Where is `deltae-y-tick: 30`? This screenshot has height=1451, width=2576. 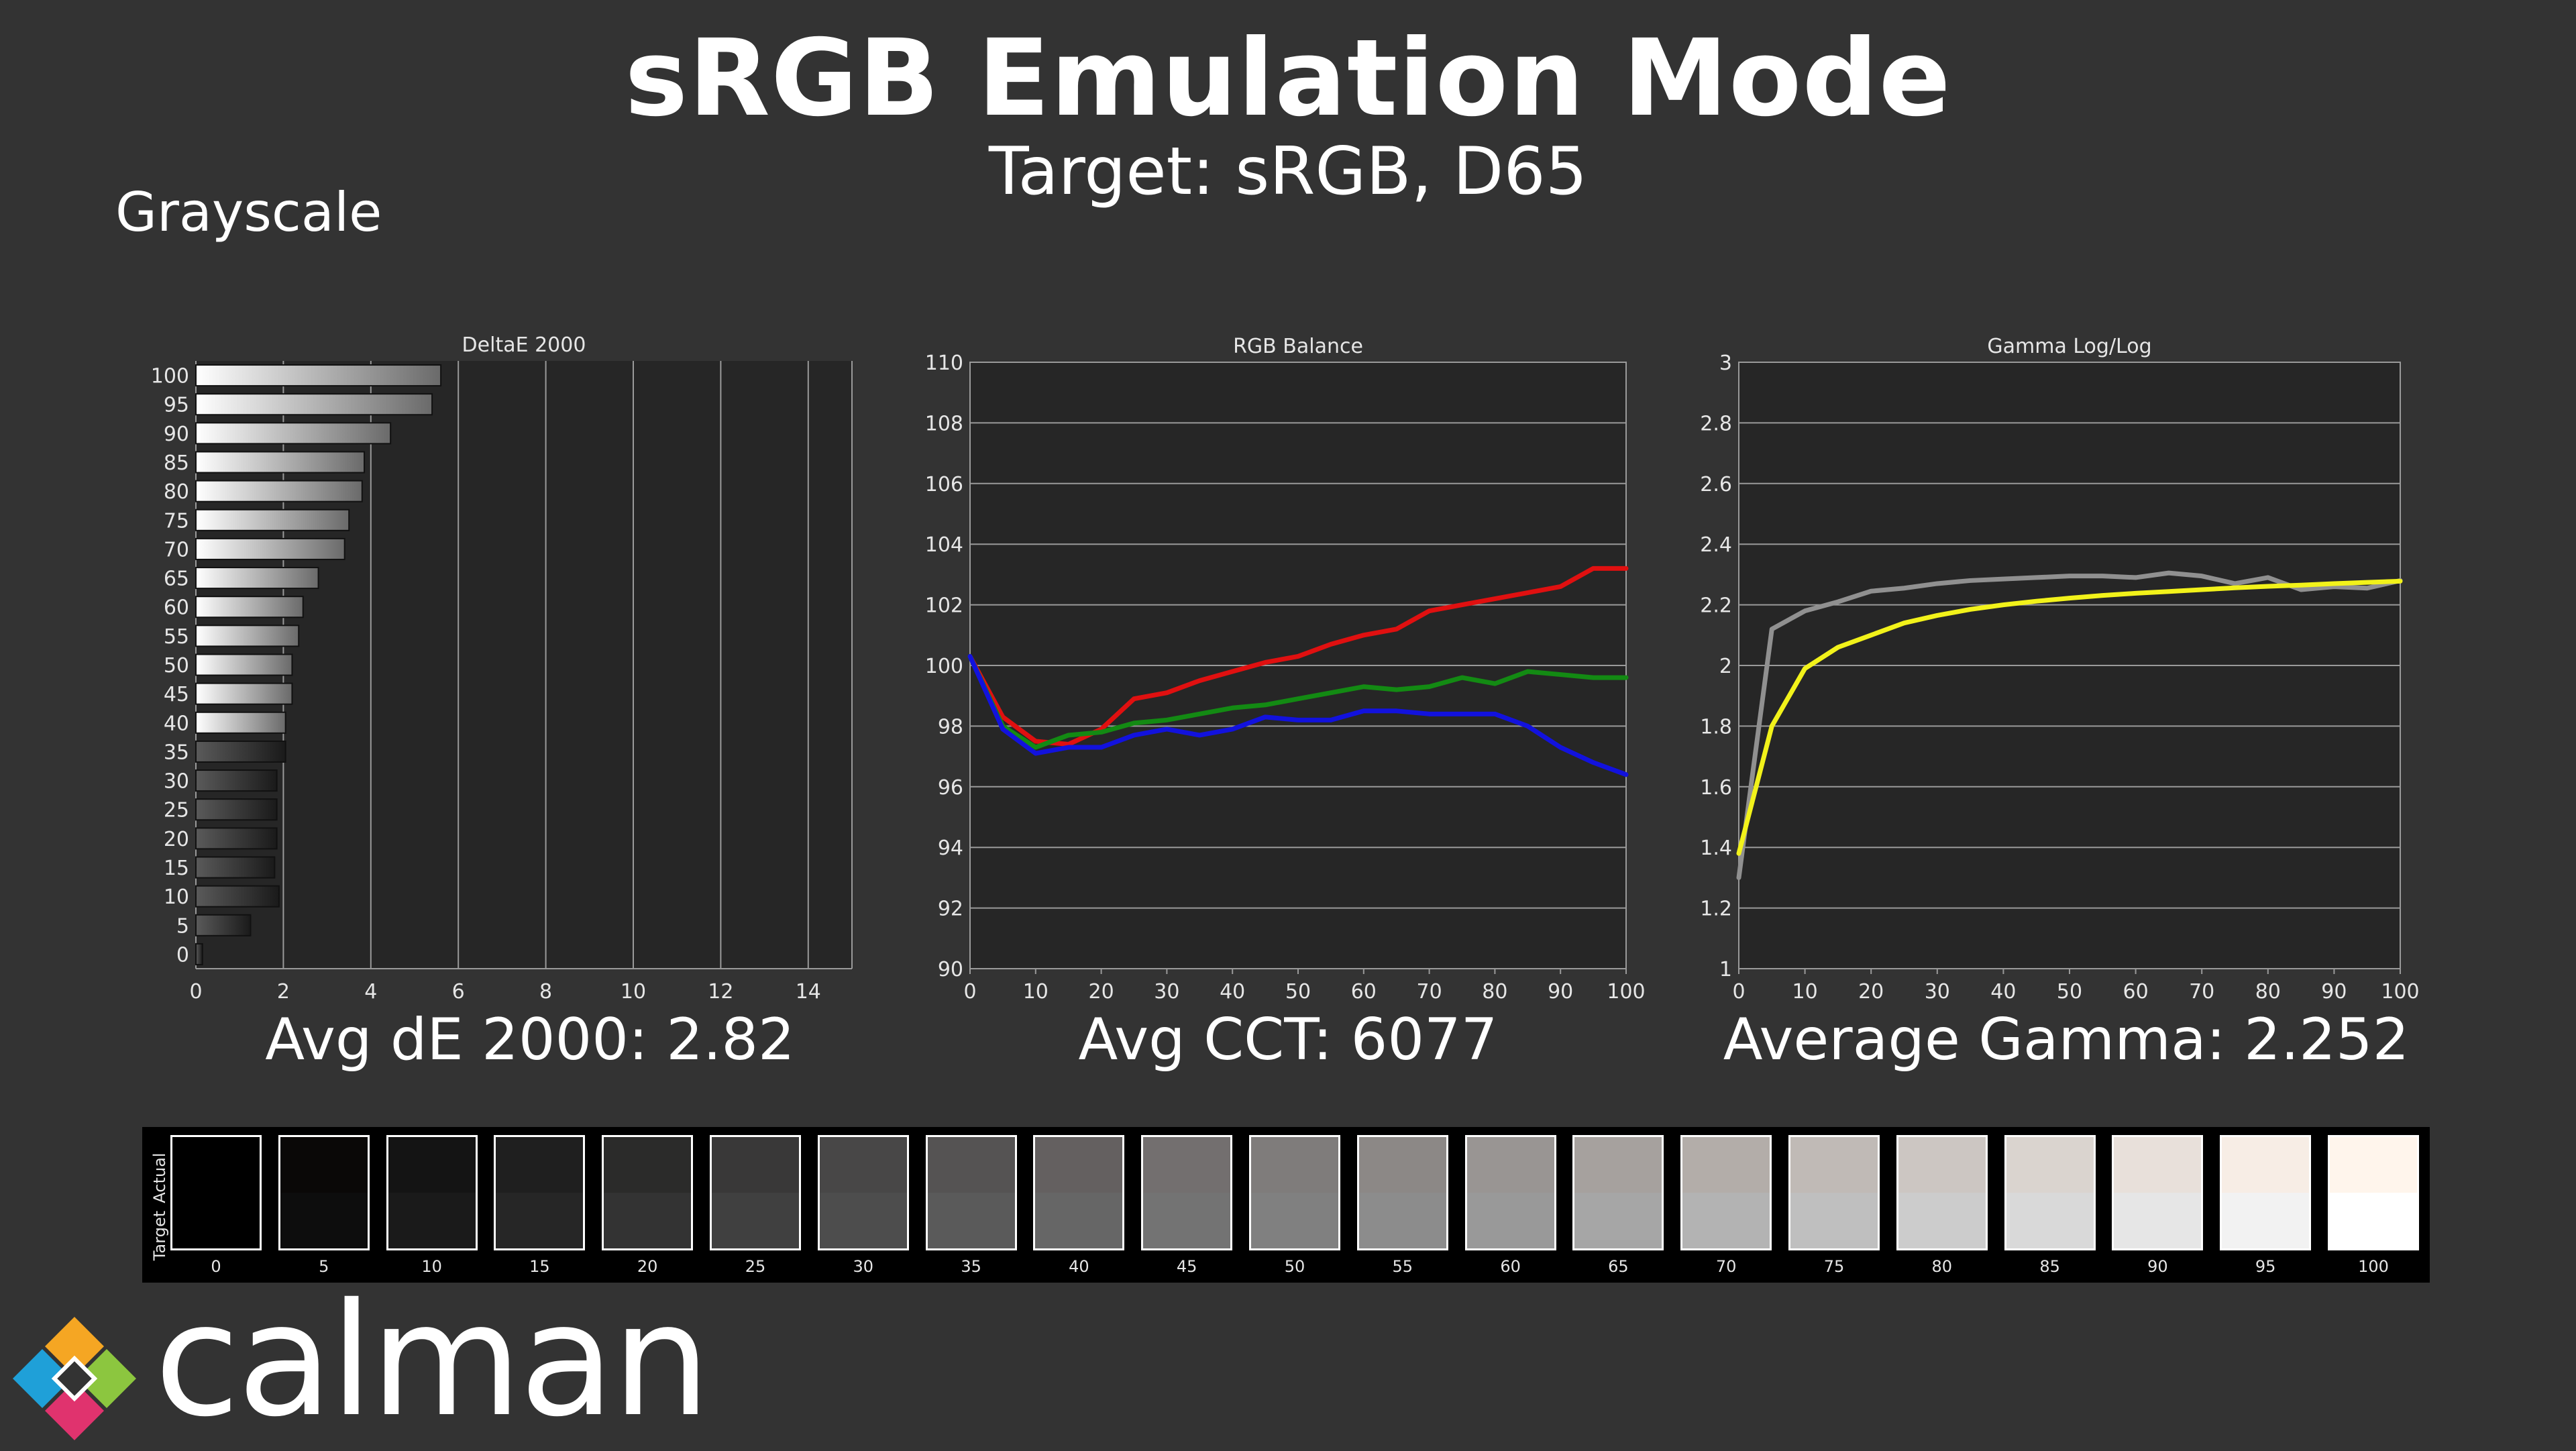 deltae-y-tick: 30 is located at coordinates (176, 782).